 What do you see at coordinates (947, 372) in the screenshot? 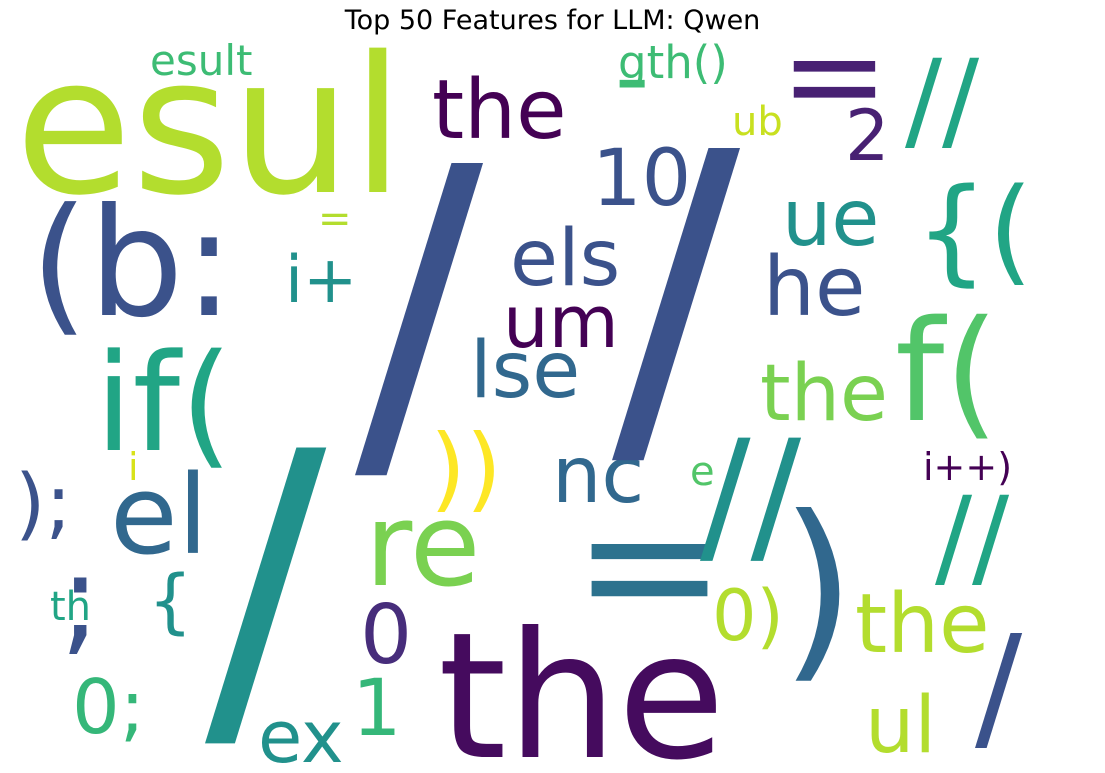
I see `word-4: f(` at bounding box center [947, 372].